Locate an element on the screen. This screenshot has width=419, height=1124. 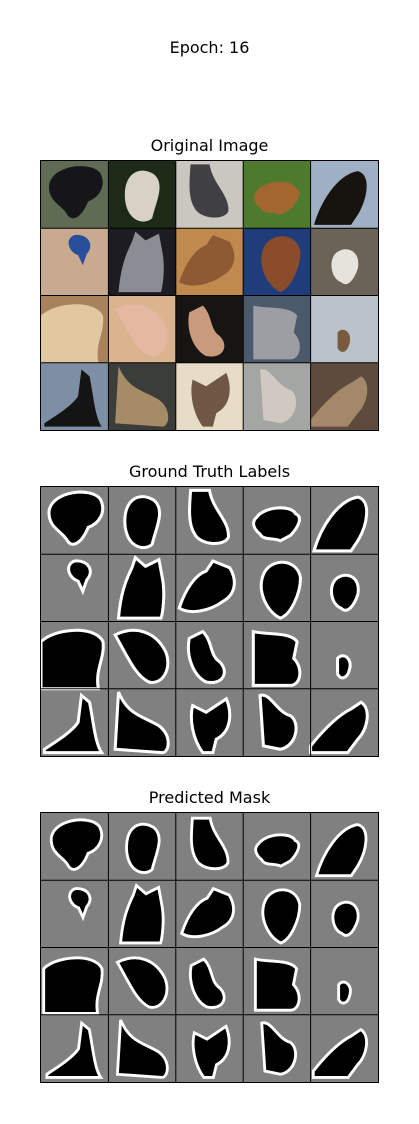
epoch-title: Epoch: 16 is located at coordinates (209, 47).